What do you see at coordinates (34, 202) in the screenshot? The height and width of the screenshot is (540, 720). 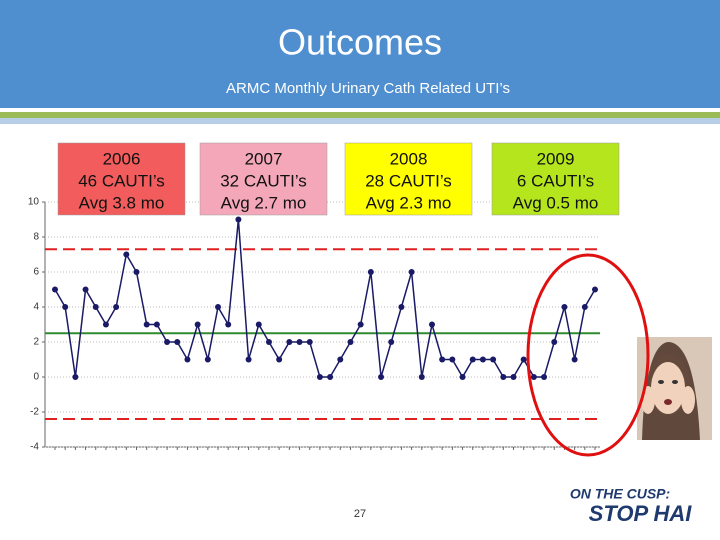 I see `y-tick-label: 10` at bounding box center [34, 202].